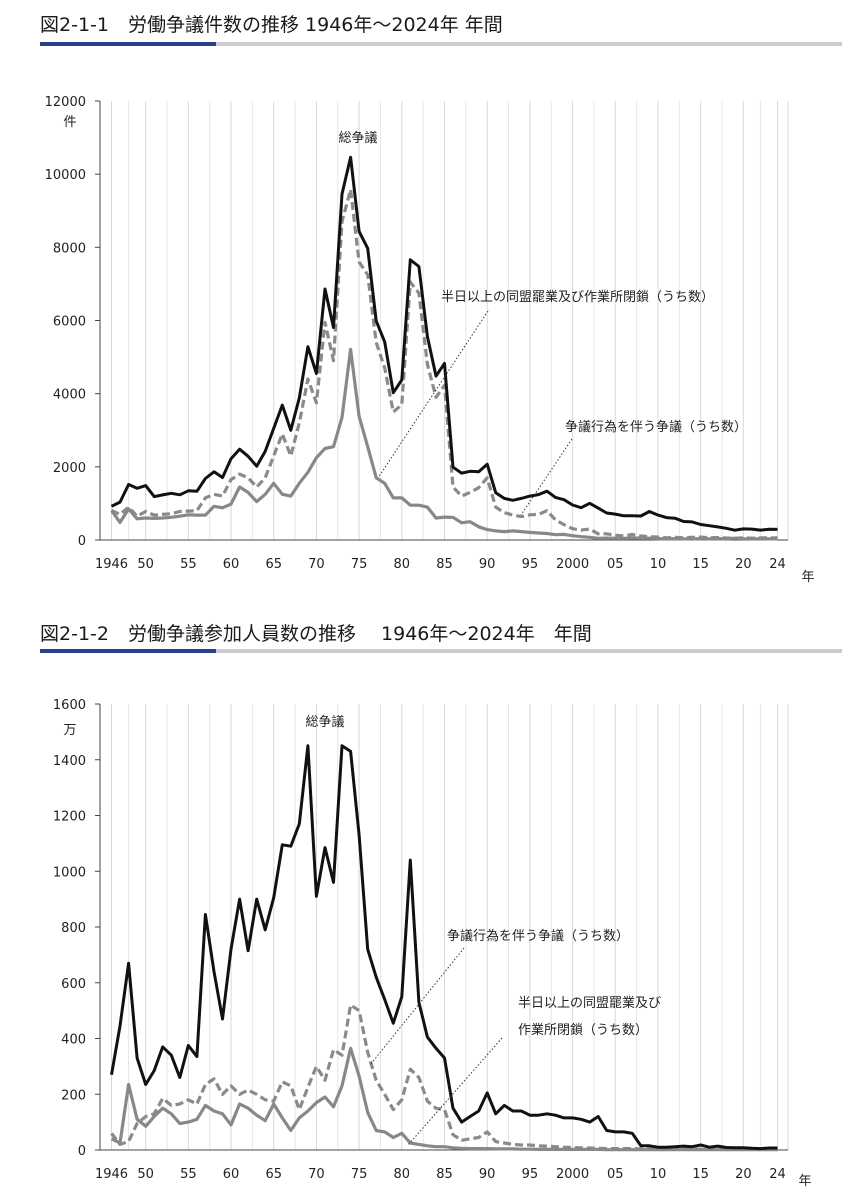 This screenshot has height=1199, width=859. I want to click on y-tick-label: 12000, so click(65, 102).